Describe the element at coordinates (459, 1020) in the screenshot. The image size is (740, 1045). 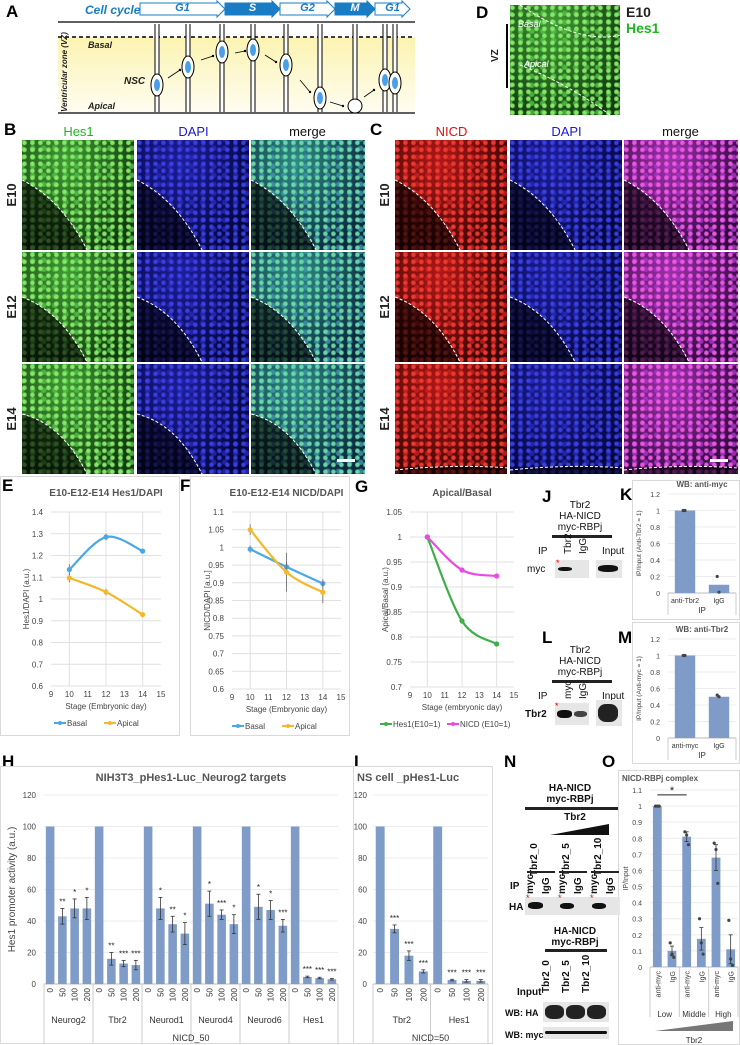
I see `group-label: Hes1` at that location.